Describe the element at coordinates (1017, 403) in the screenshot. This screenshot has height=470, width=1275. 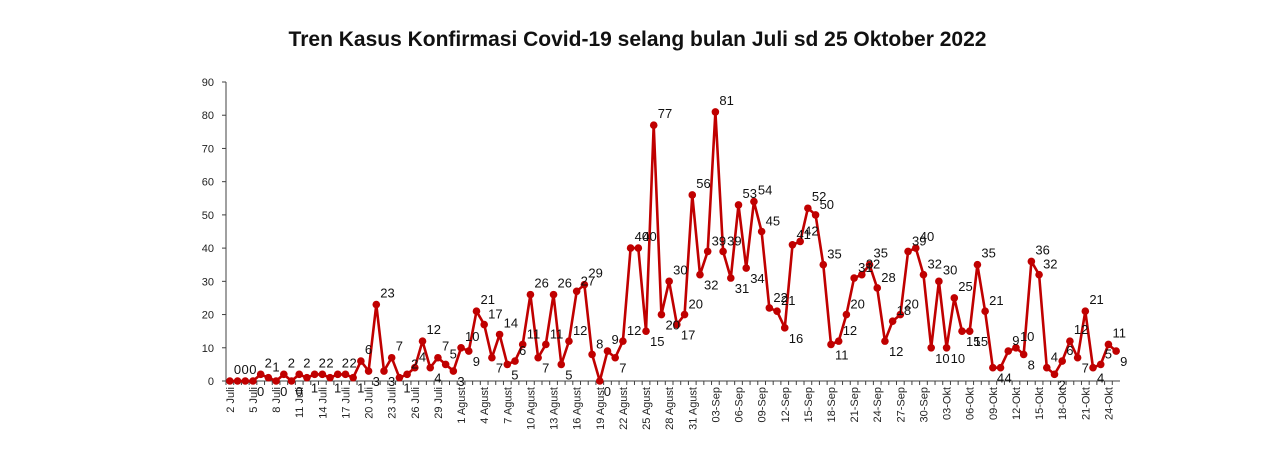
I see `x-tick-label: 12-Okt` at that location.